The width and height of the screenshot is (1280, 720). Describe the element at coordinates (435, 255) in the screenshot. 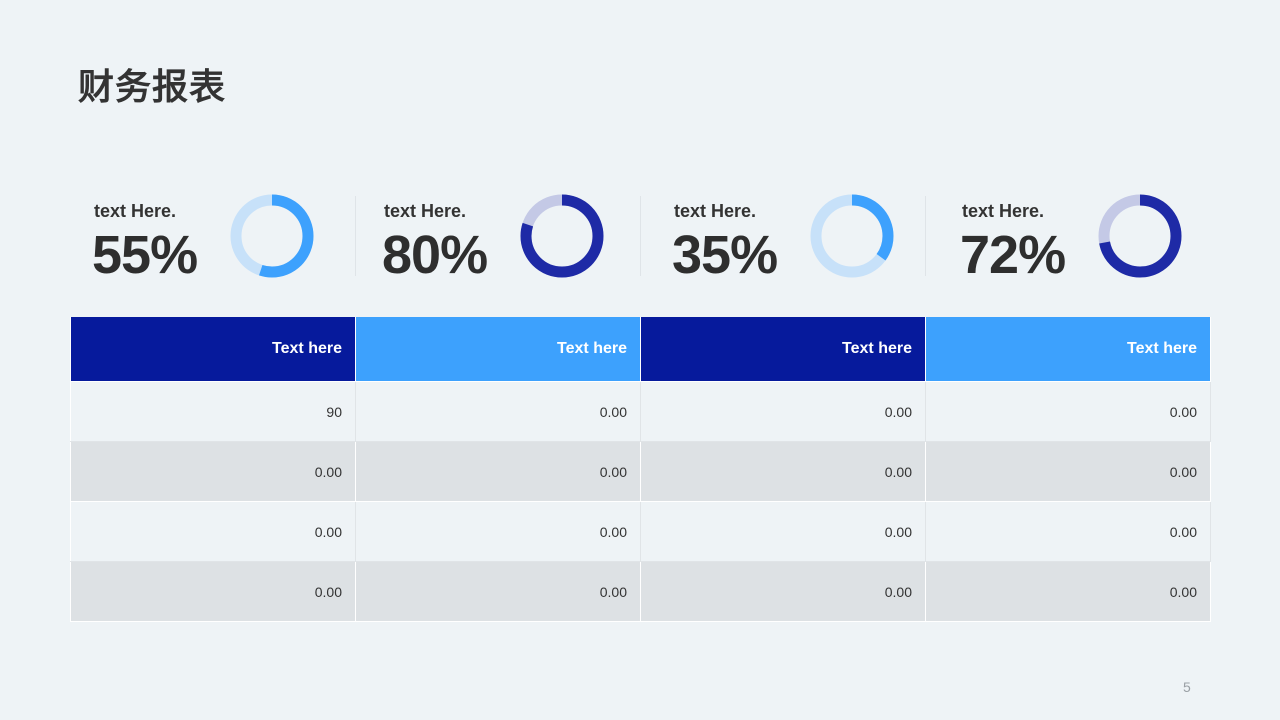

I see `stat-value: 80%` at that location.